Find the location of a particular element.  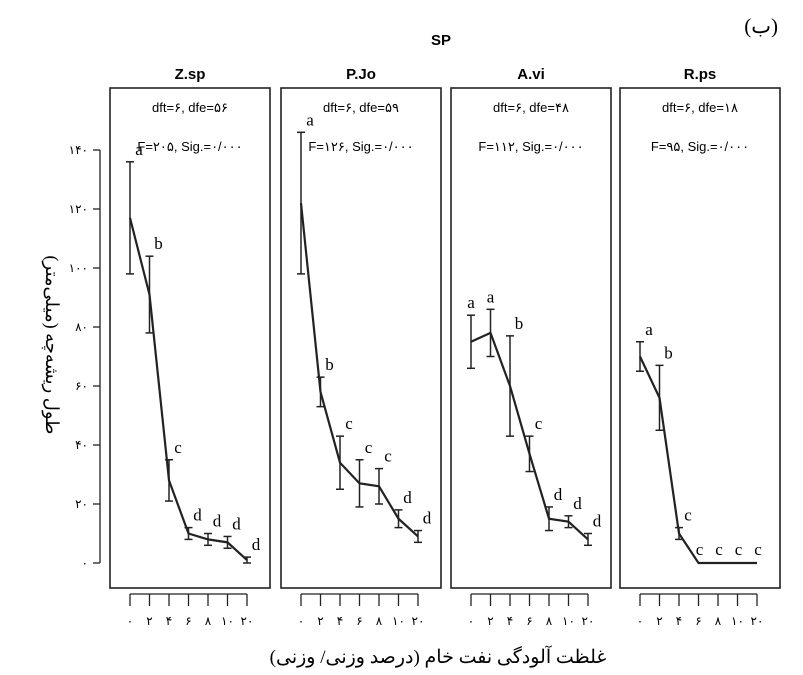

x-axis-label: غلظت آلودگی نفت خام (درصد وزنی/ وزنی) is located at coordinates (438, 656).